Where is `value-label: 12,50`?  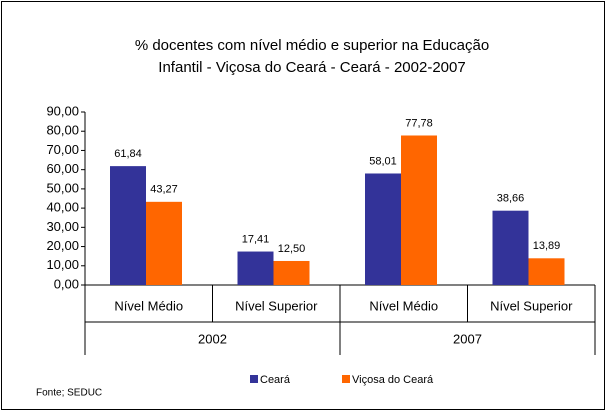 value-label: 12,50 is located at coordinates (292, 249).